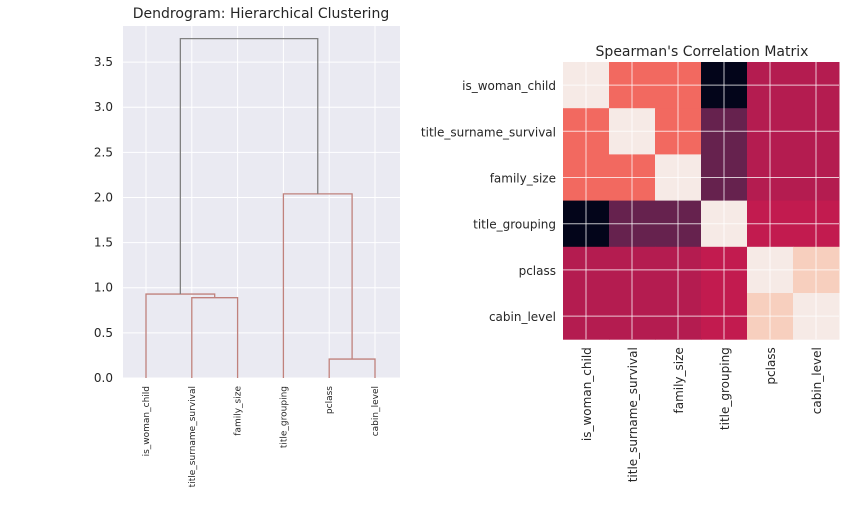  I want to click on dendrogram-leaf-label: family_size, so click(239, 411).